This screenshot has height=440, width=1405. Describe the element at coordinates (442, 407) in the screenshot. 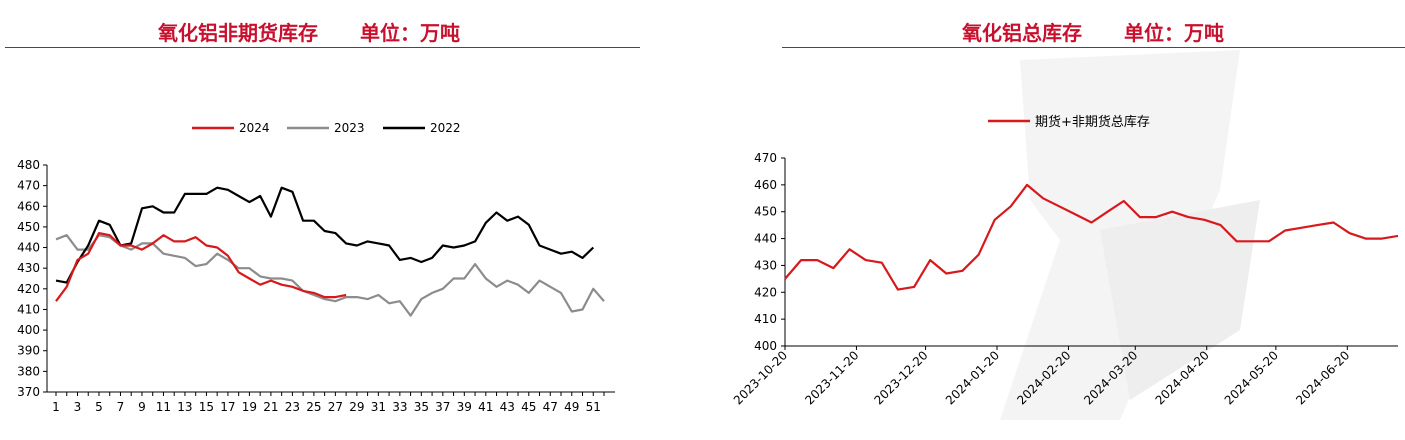

I see `left-x-tick-label: 37` at that location.